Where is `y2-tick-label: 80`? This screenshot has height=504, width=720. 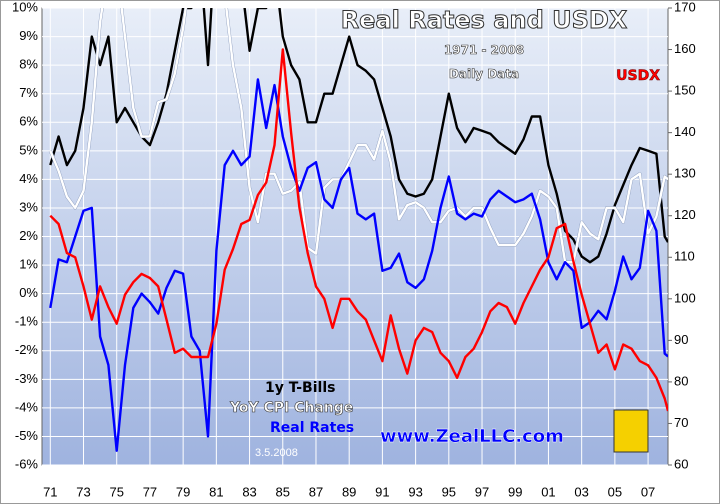
y2-tick-label: 80 is located at coordinates (681, 380).